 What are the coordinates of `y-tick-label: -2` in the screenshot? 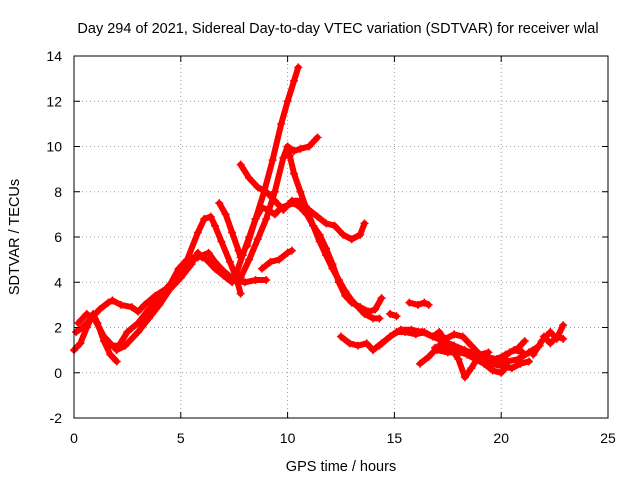 It's located at (56, 418).